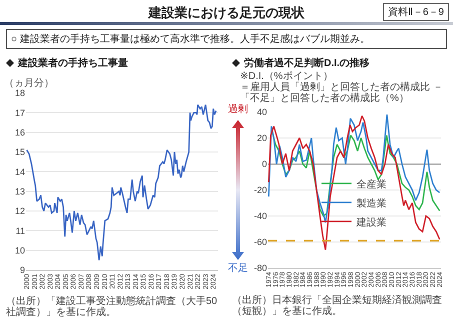 This screenshot has height=320, width=453. Describe the element at coordinates (111, 307) in the screenshot. I see `text: （出所）「建設工事受注動態統計調査（大手50社調査）」を基に作成。` at that location.